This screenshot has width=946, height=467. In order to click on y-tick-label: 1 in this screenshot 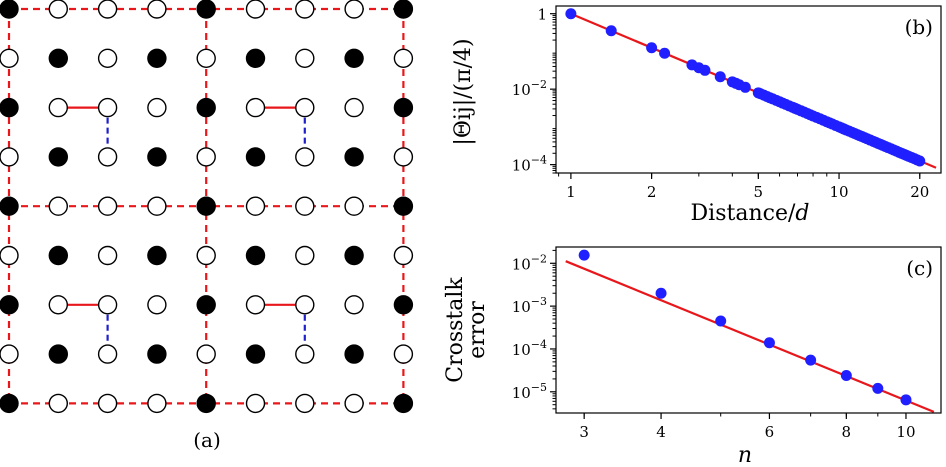, I will do `click(542, 15)`.